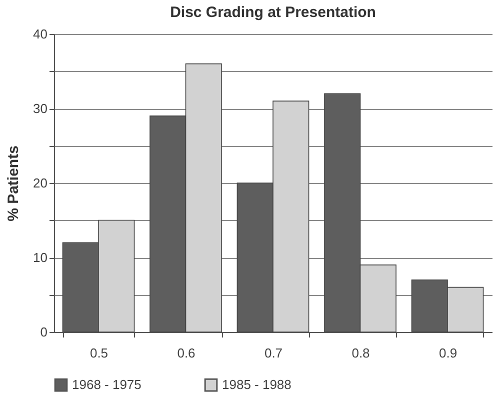  Describe the element at coordinates (44, 332) in the screenshot. I see `y-tick-label: 0` at that location.